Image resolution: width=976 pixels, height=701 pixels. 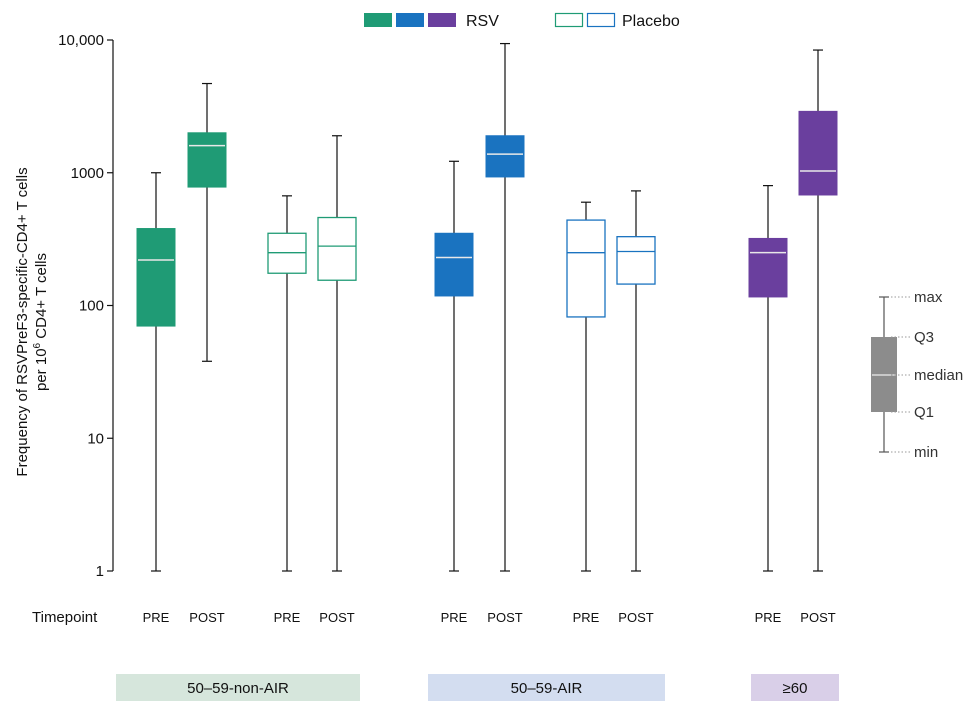 I want to click on y-tick-label: 1000, so click(x=87, y=173).